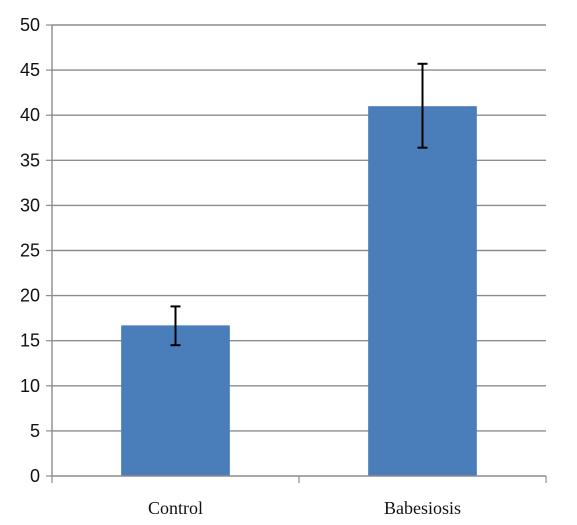 This screenshot has width=577, height=525. Describe the element at coordinates (304, 508) in the screenshot. I see `x-tick-labels: Control Babesiosis` at that location.